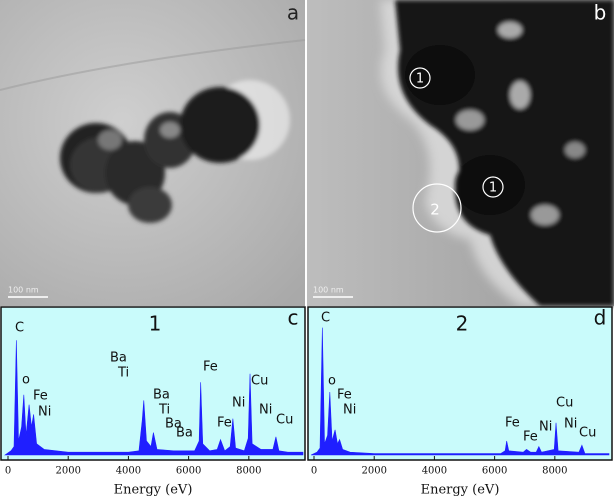  What do you see at coordinates (462, 324) in the screenshot?
I see `spectrum-title: 2` at bounding box center [462, 324].